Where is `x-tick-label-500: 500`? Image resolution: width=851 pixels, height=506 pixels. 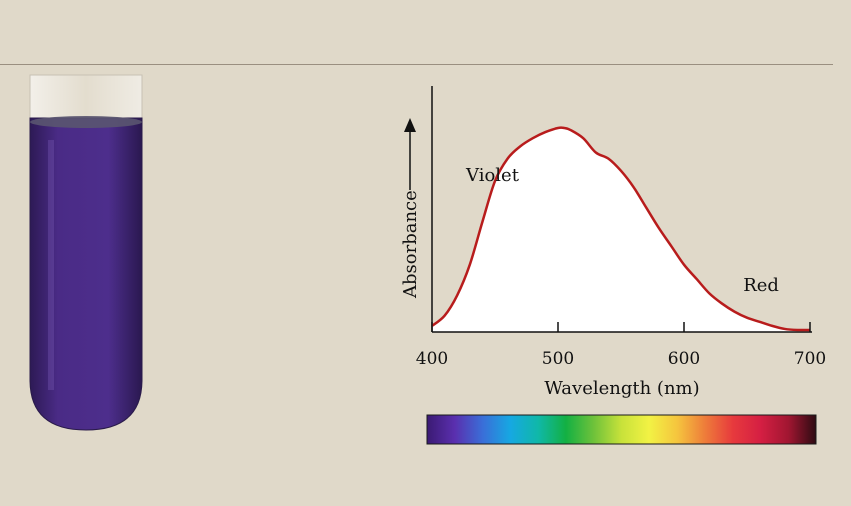
x-tick-label-500: 500 is located at coordinates (558, 359).